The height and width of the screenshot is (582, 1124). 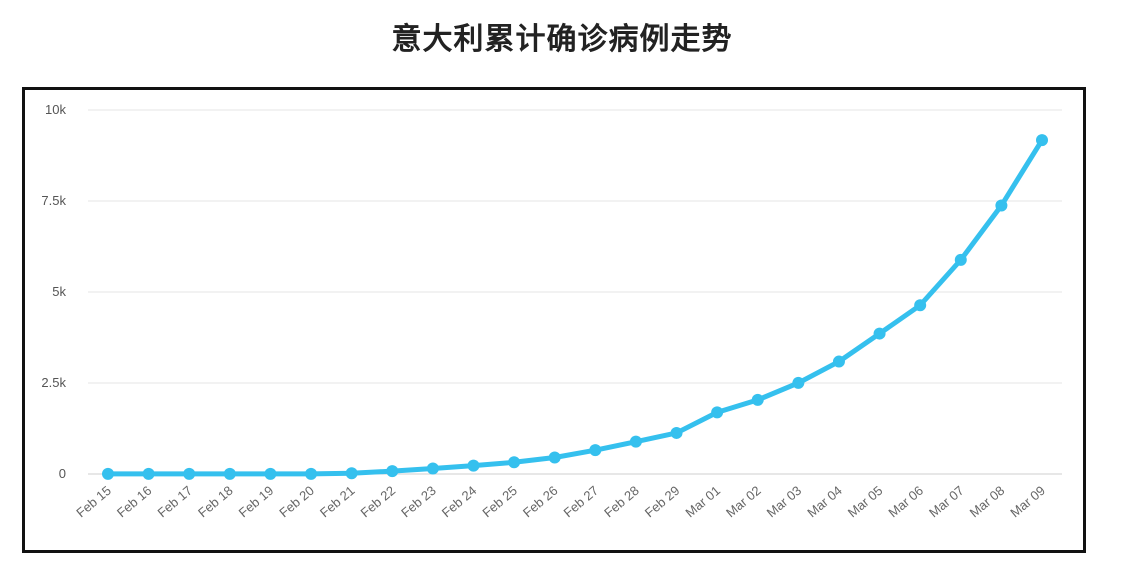 What do you see at coordinates (865, 502) in the screenshot?
I see `x-tick-label: Mar 05` at bounding box center [865, 502].